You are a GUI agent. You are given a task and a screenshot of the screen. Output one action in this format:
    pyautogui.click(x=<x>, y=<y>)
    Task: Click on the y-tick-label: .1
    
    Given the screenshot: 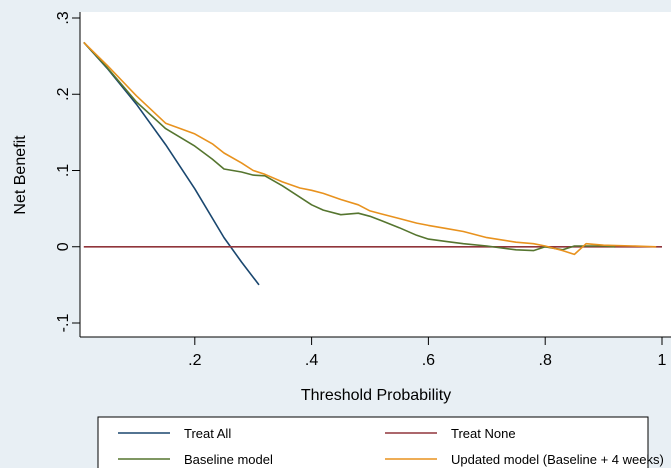 What is the action you would take?
    pyautogui.click(x=63, y=170)
    